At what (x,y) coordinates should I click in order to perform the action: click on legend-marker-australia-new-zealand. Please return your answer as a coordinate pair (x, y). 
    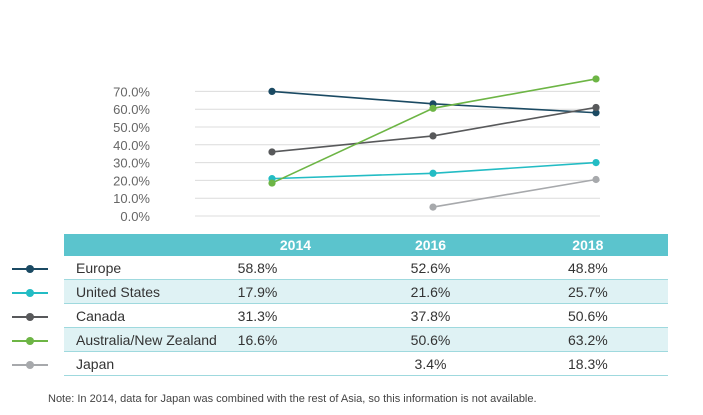
    Looking at the image, I should click on (30, 341).